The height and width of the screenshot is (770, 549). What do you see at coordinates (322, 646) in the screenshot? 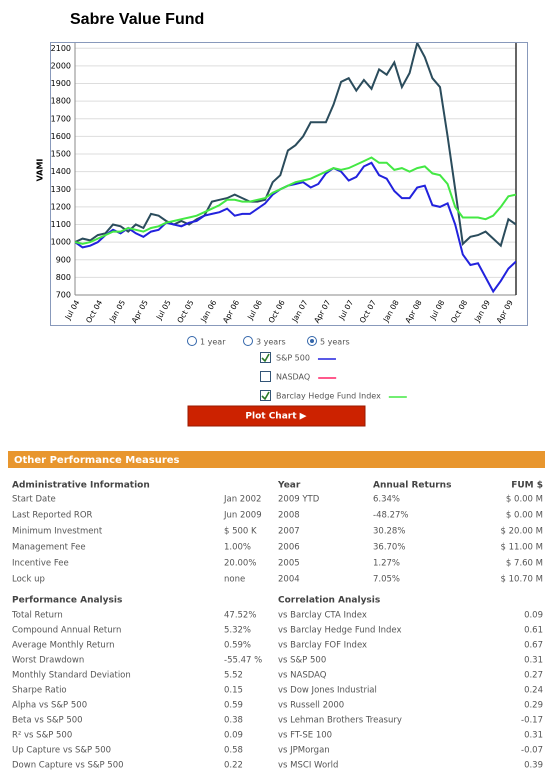
I see `row-label: vs Barclay FOF Index` at bounding box center [322, 646].